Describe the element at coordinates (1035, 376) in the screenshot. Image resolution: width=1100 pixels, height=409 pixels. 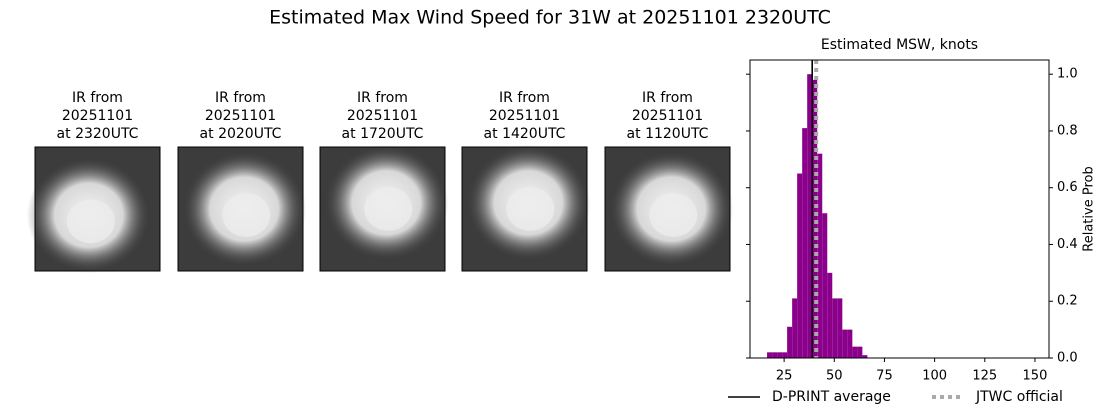
I see `x-tick-label: 150` at that location.